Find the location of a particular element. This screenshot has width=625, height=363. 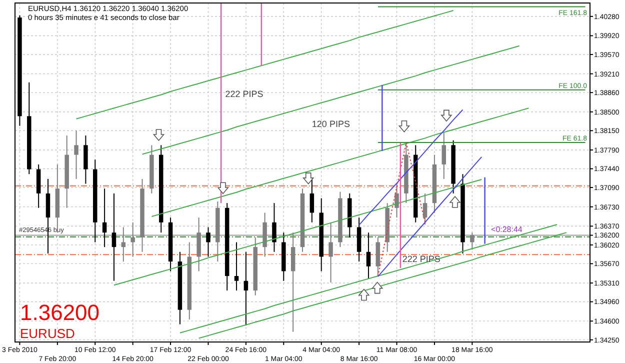

annotation: <0:28:44 is located at coordinates (507, 229).